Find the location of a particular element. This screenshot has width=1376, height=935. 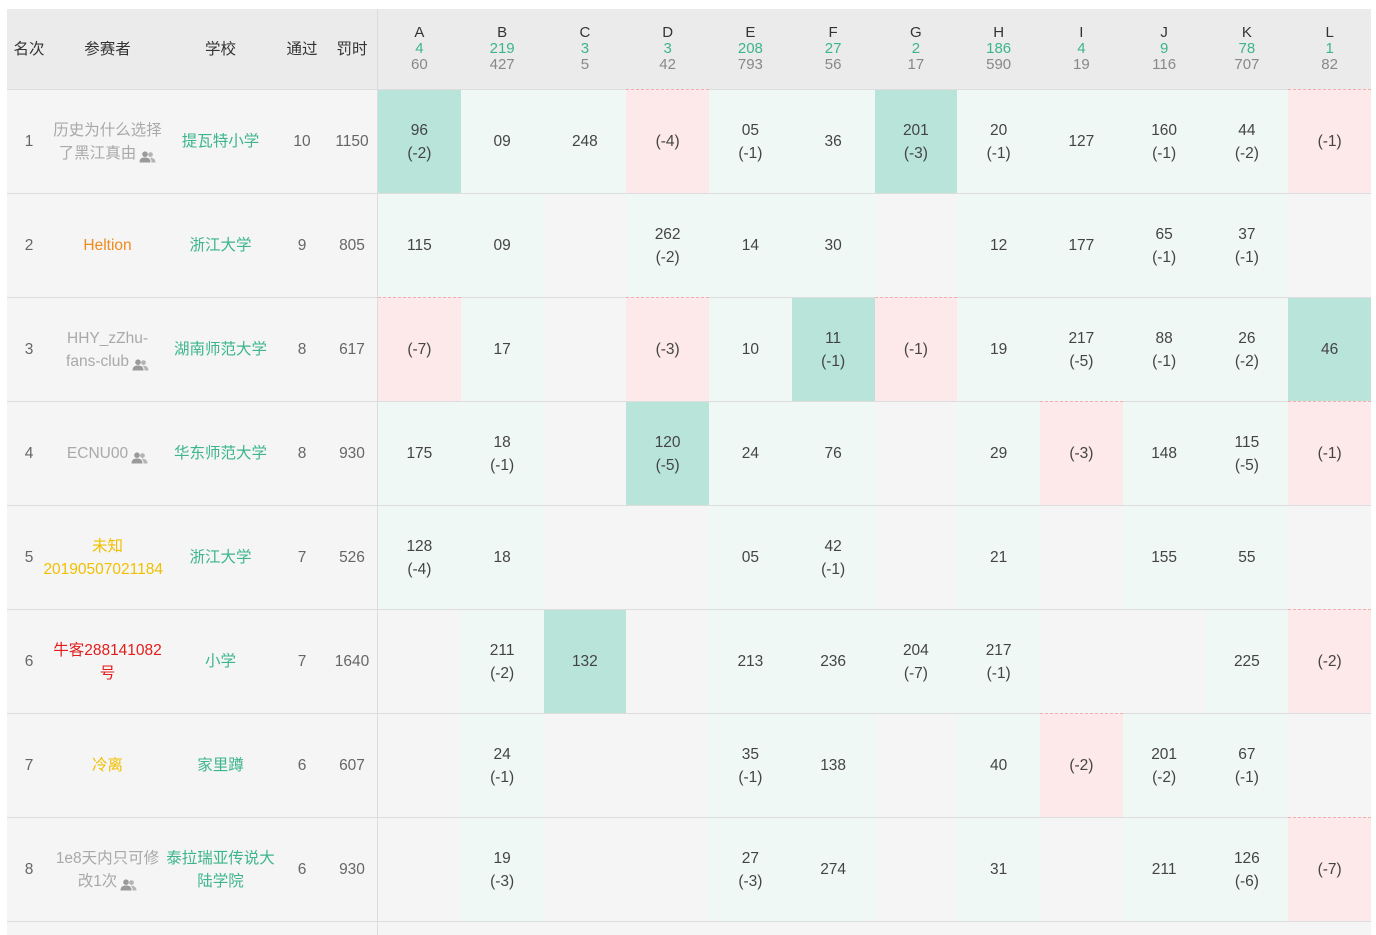

team-name: 牛客288141082号 is located at coordinates (107, 662).